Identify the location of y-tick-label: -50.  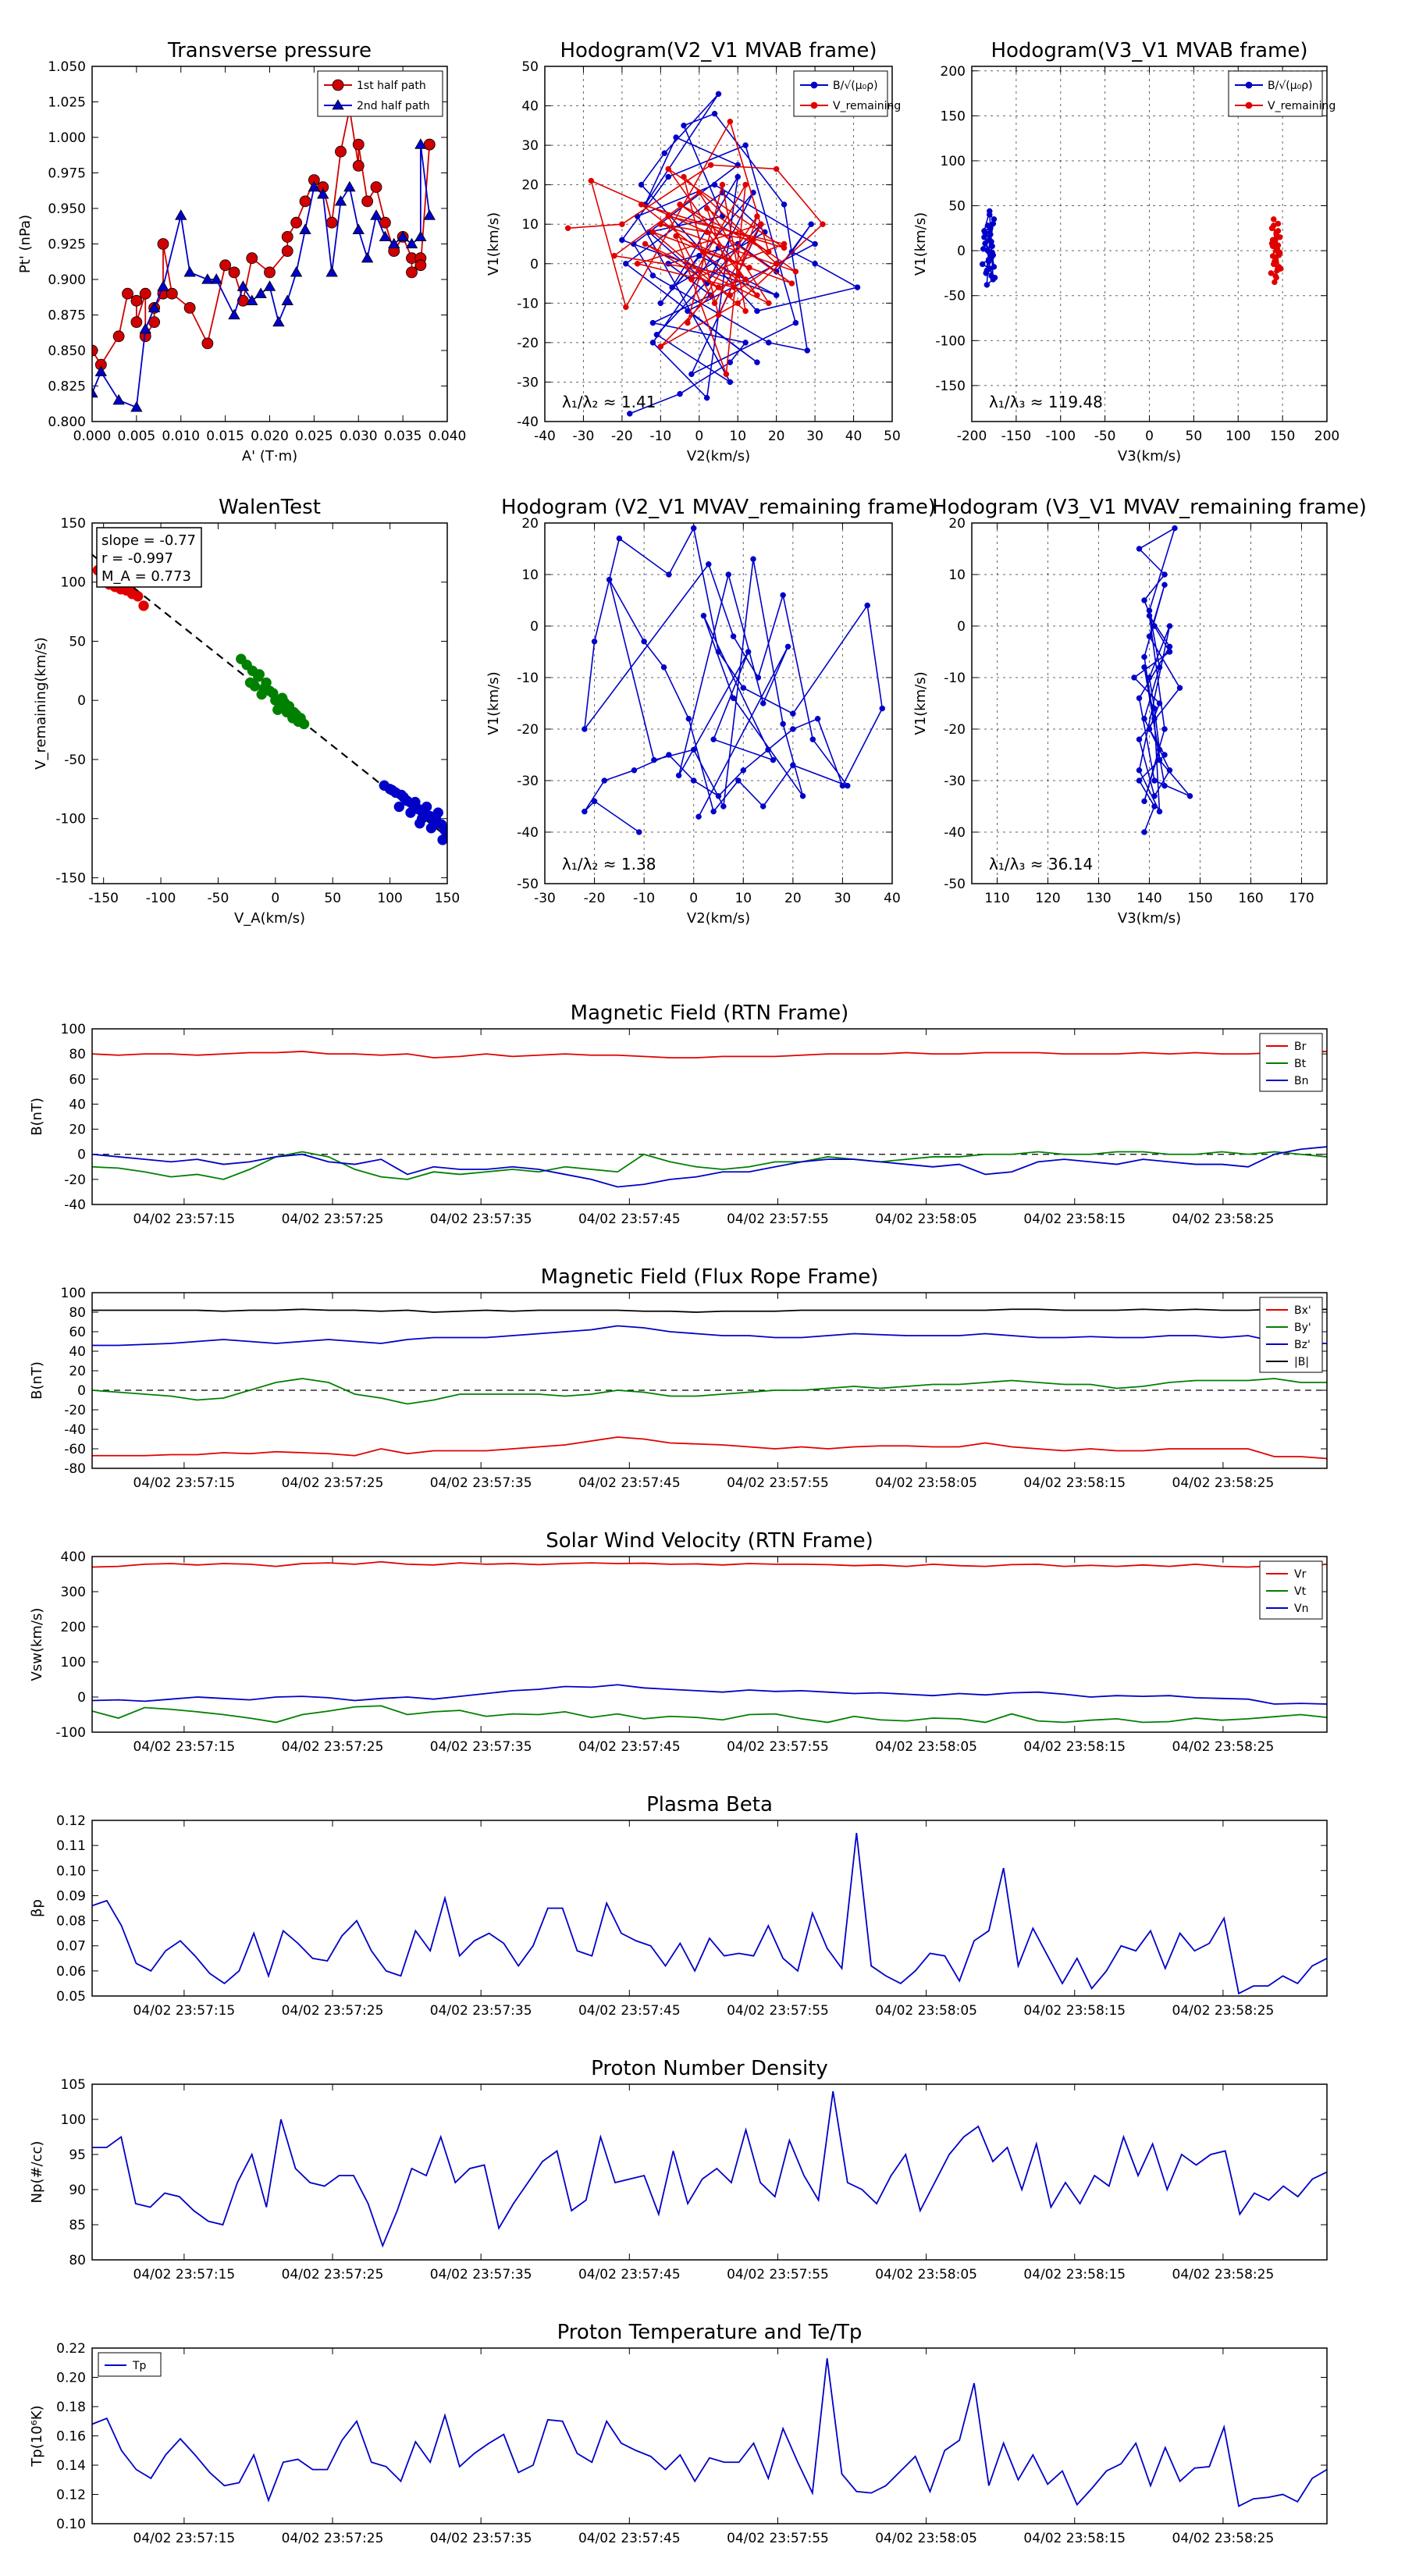
(528, 884).